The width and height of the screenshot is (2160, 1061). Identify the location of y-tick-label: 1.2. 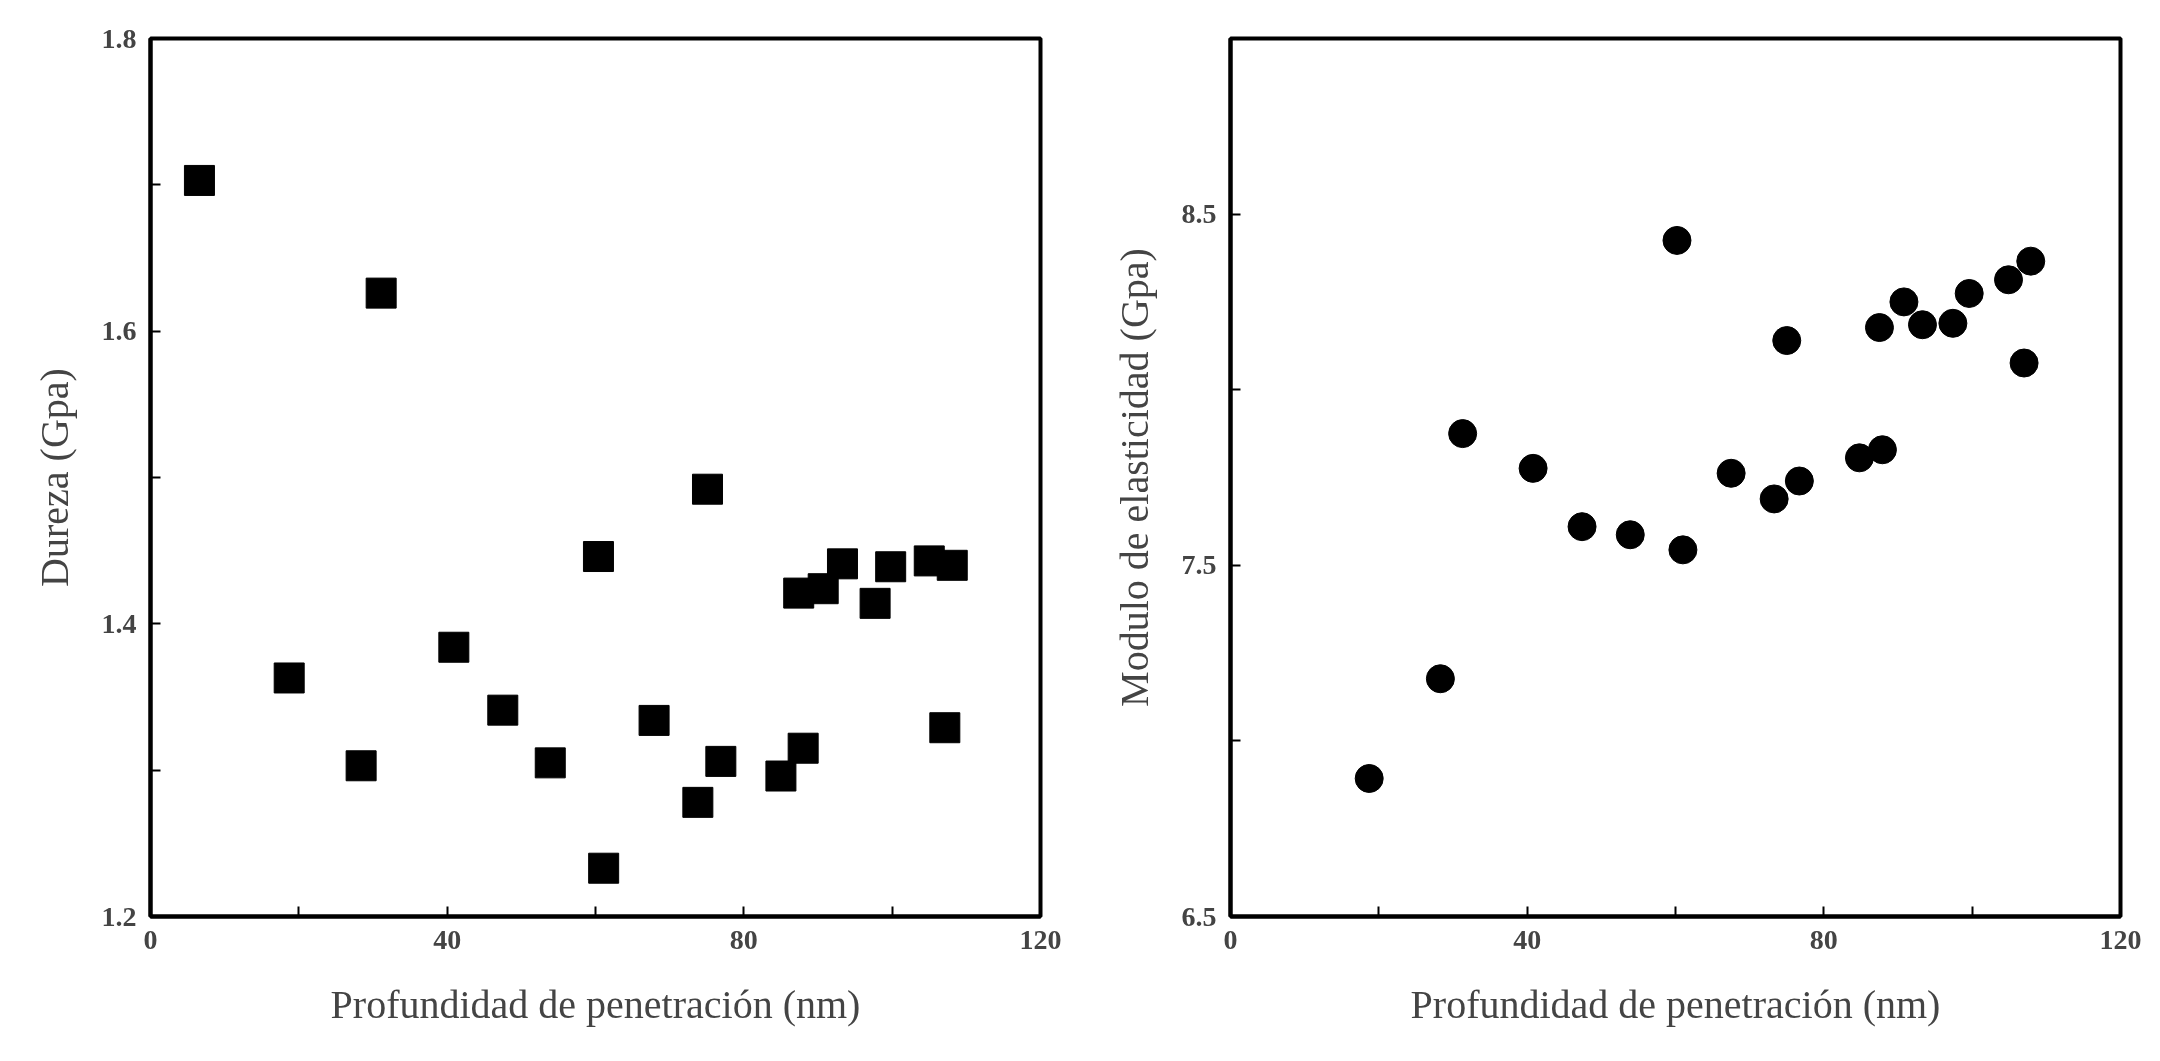
(119, 916).